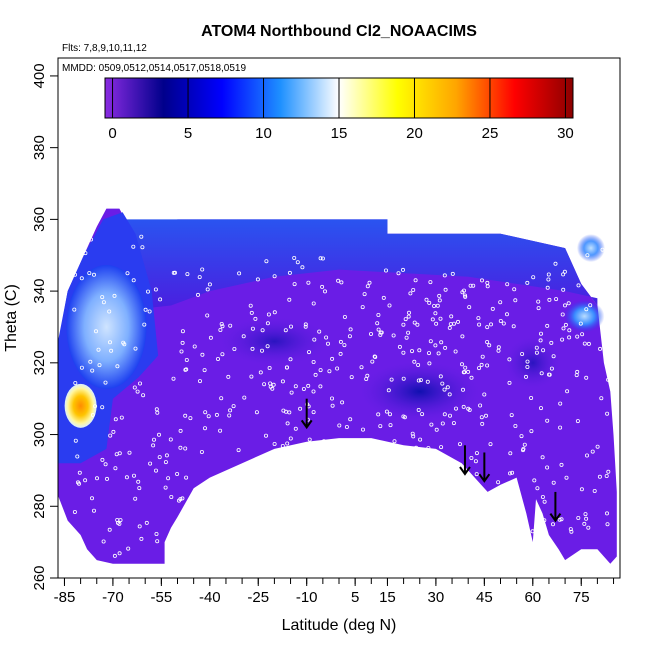 Image resolution: width=650 pixels, height=650 pixels. What do you see at coordinates (39, 362) in the screenshot?
I see `y-tick-label: 320` at bounding box center [39, 362].